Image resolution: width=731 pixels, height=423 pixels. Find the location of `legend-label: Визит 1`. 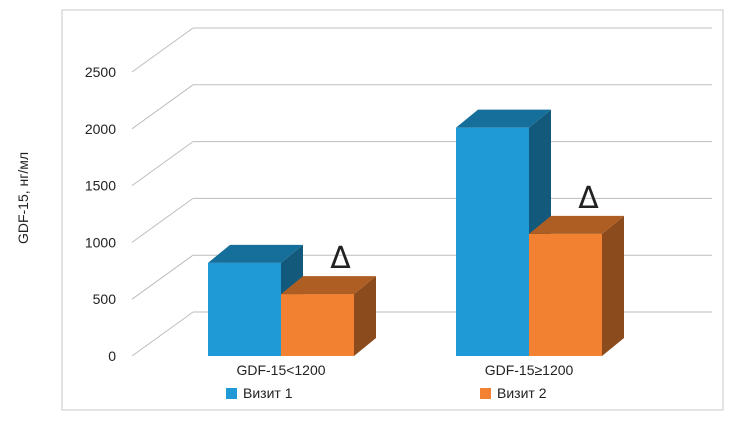

legend-label: Визит 1 is located at coordinates (268, 393).